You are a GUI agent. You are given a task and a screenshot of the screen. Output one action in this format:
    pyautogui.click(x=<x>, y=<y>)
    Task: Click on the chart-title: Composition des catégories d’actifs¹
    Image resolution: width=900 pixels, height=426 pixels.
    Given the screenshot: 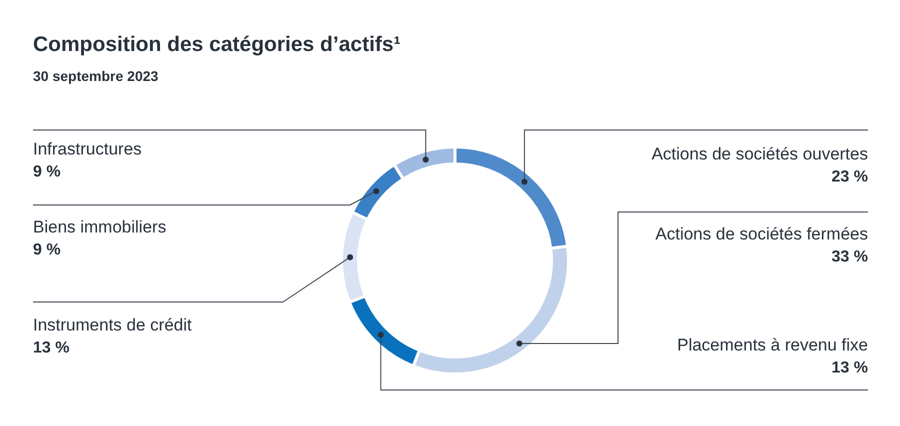 What is the action you would take?
    pyautogui.click(x=217, y=45)
    